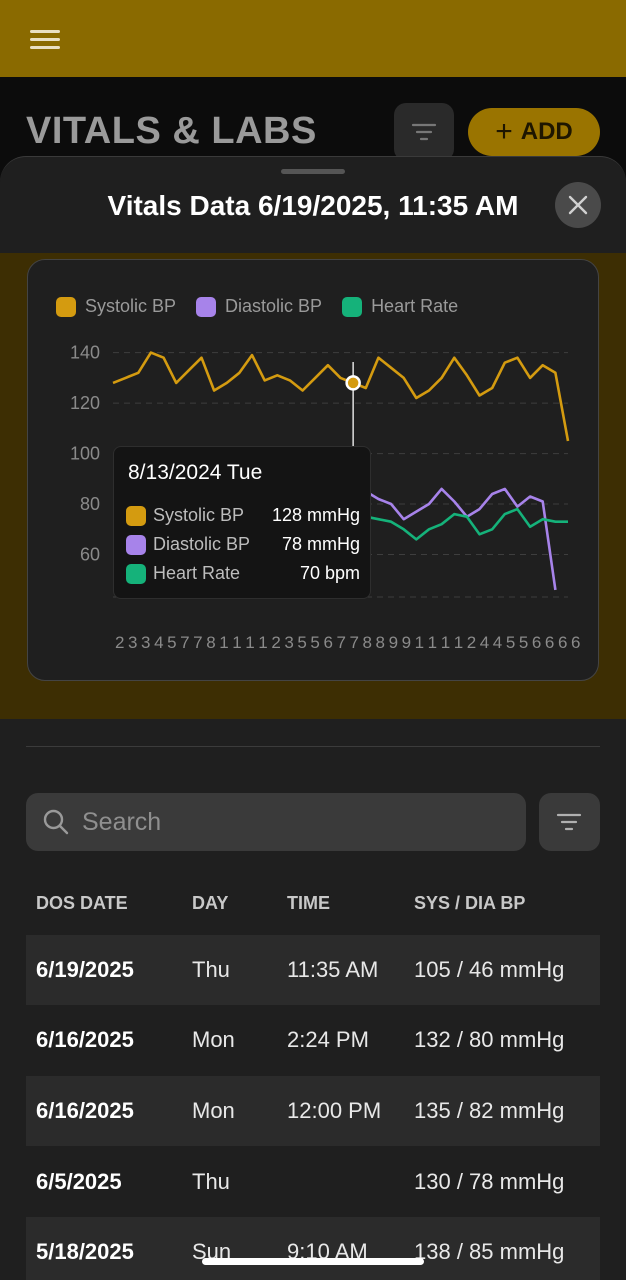 The image size is (626, 1280). I want to click on tooltip-swatch-diastolic, so click(136, 545).